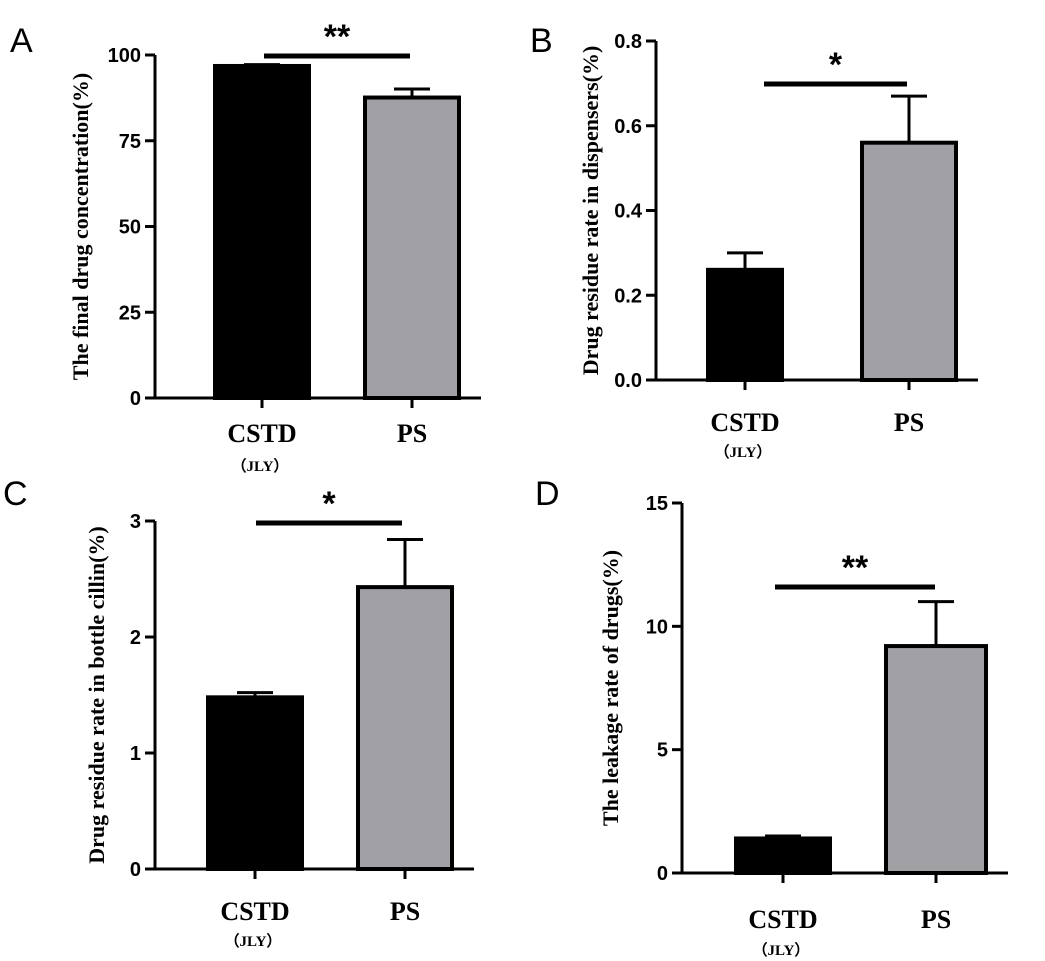 This screenshot has width=1045, height=961. I want to click on y-tick-label: 50, so click(130, 228).